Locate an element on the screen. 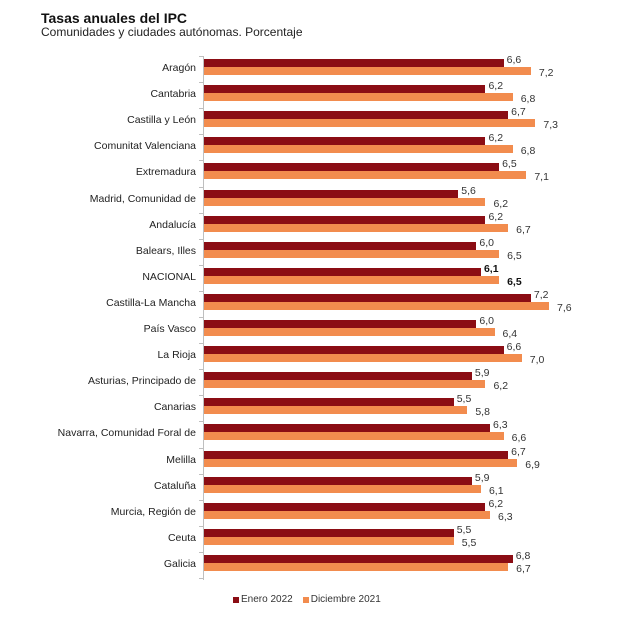 The image size is (621, 621). data-label: 7,6 is located at coordinates (564, 307).